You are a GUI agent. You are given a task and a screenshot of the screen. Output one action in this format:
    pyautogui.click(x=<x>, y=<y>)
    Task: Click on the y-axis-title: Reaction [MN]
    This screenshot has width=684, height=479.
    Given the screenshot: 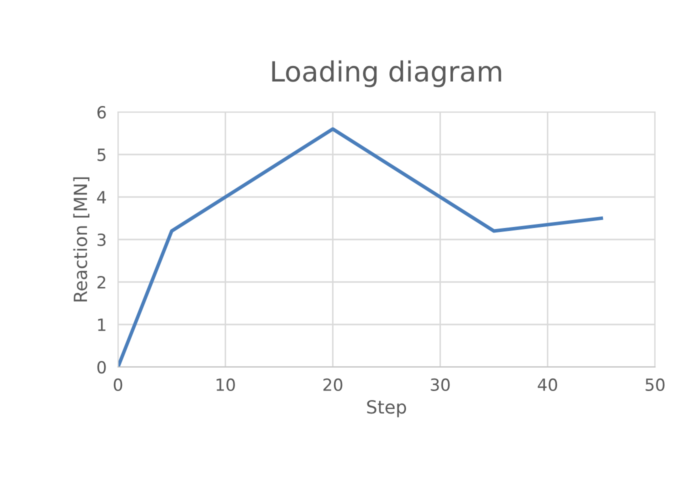 What is the action you would take?
    pyautogui.click(x=81, y=239)
    